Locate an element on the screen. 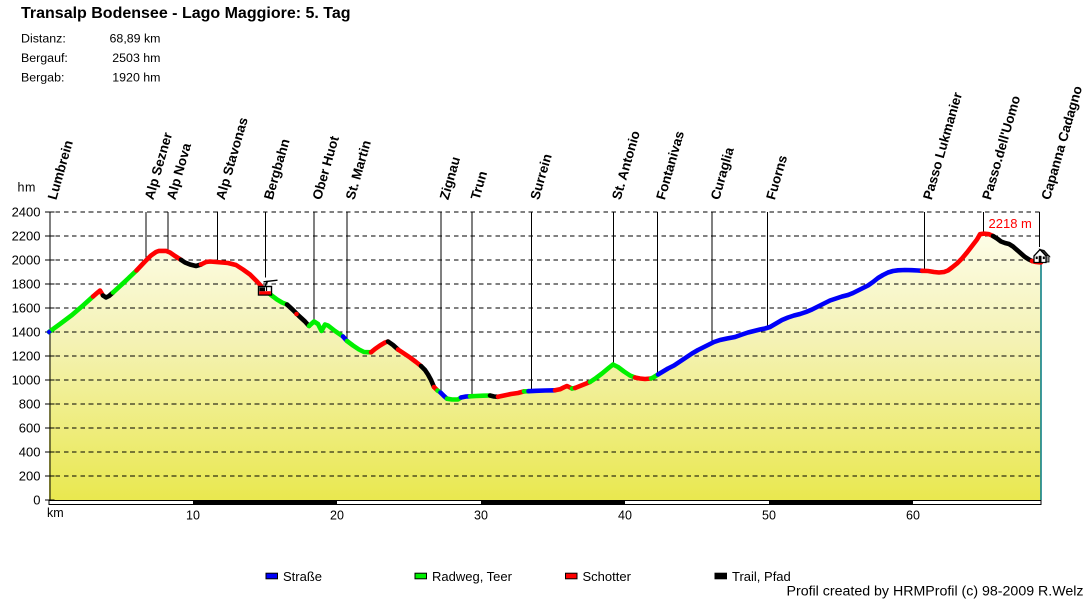 This screenshot has width=1090, height=600. svg-text: Radweg, Teer is located at coordinates (472, 576).